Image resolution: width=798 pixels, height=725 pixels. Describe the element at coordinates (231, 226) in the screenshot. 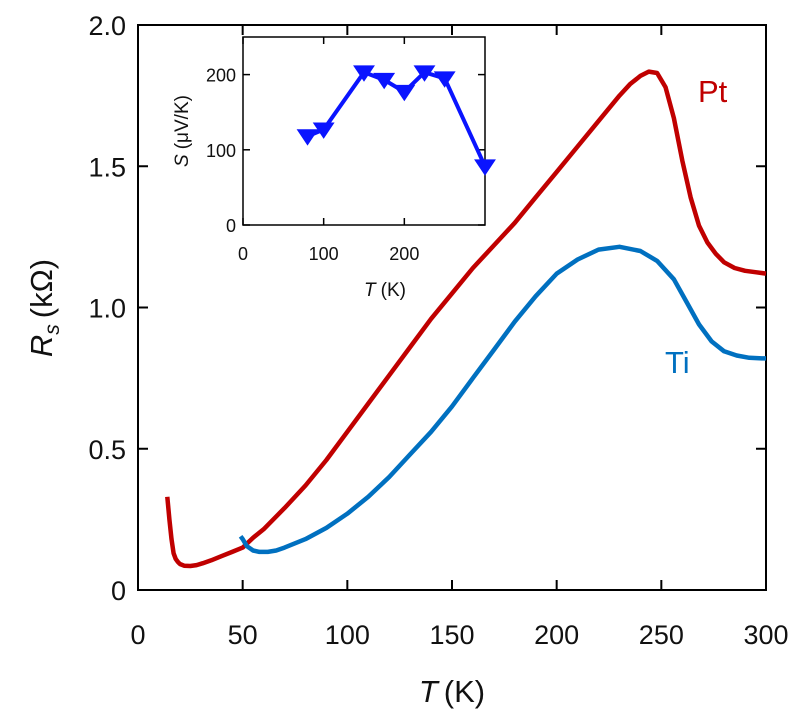

I see `inset-y-tick-label-0: 0` at that location.